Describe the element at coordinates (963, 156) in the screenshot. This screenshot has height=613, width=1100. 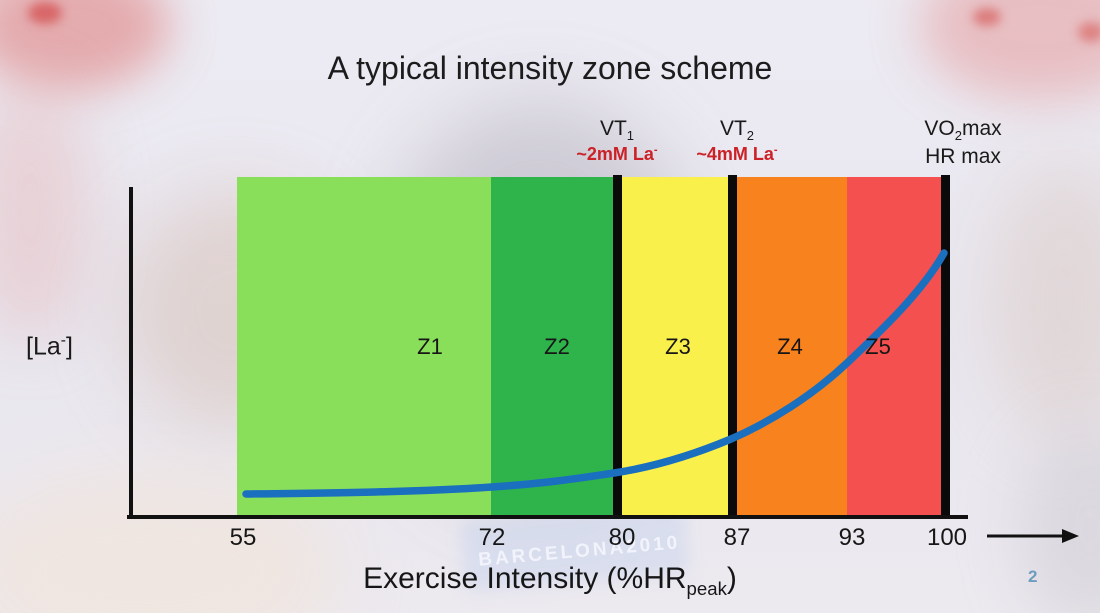
I see `hrmax-label: HR max` at that location.